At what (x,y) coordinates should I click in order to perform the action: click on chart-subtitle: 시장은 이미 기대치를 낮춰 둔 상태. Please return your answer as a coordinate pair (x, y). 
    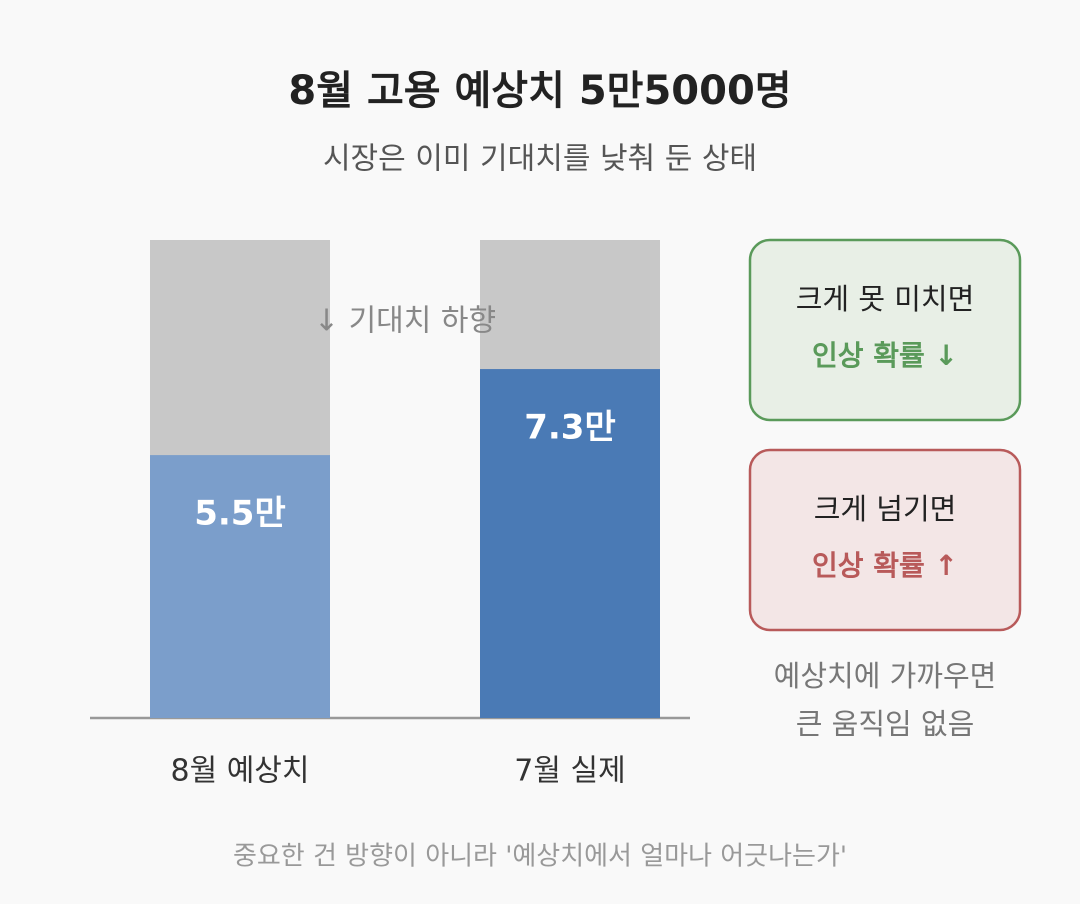
    Looking at the image, I should click on (540, 159).